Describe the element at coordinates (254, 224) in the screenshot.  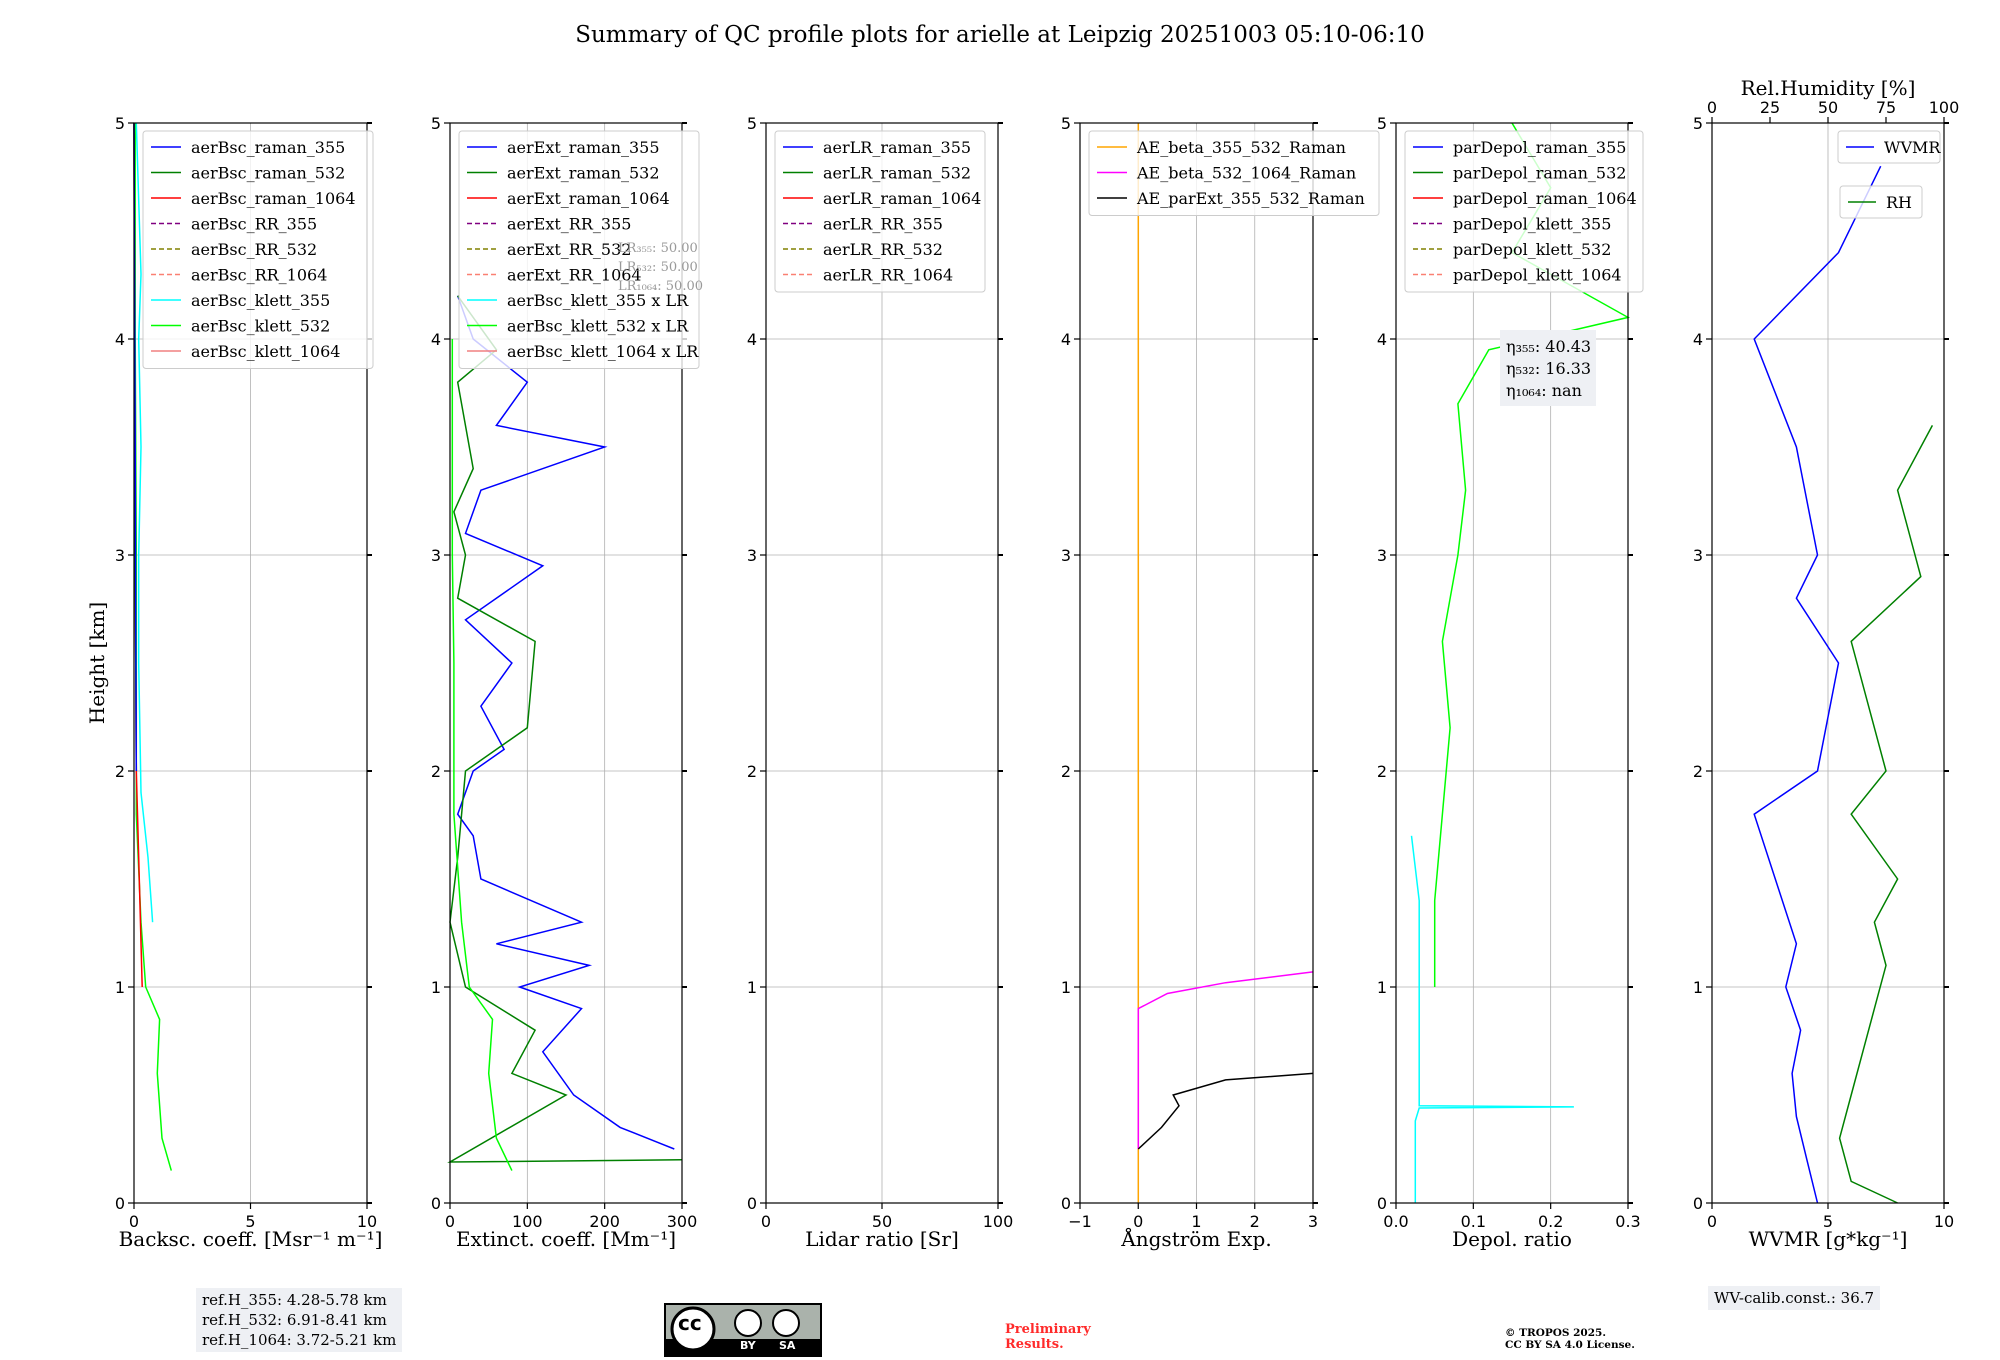
I see `legend-label: aerBsc_RR_355` at that location.